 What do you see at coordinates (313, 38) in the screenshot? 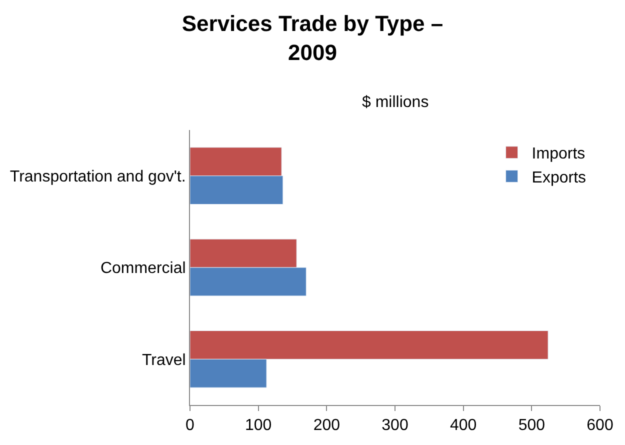
I see `chart-title: Services Trade by Type – 2009` at bounding box center [313, 38].